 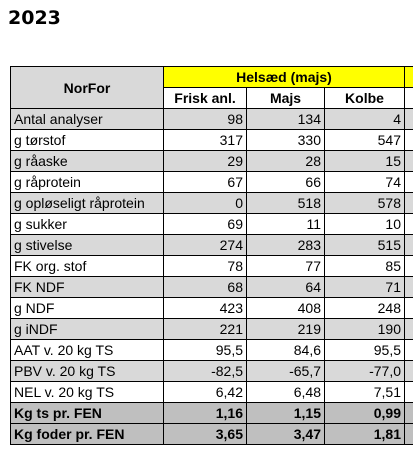 I want to click on row-value: 578, so click(x=364, y=203).